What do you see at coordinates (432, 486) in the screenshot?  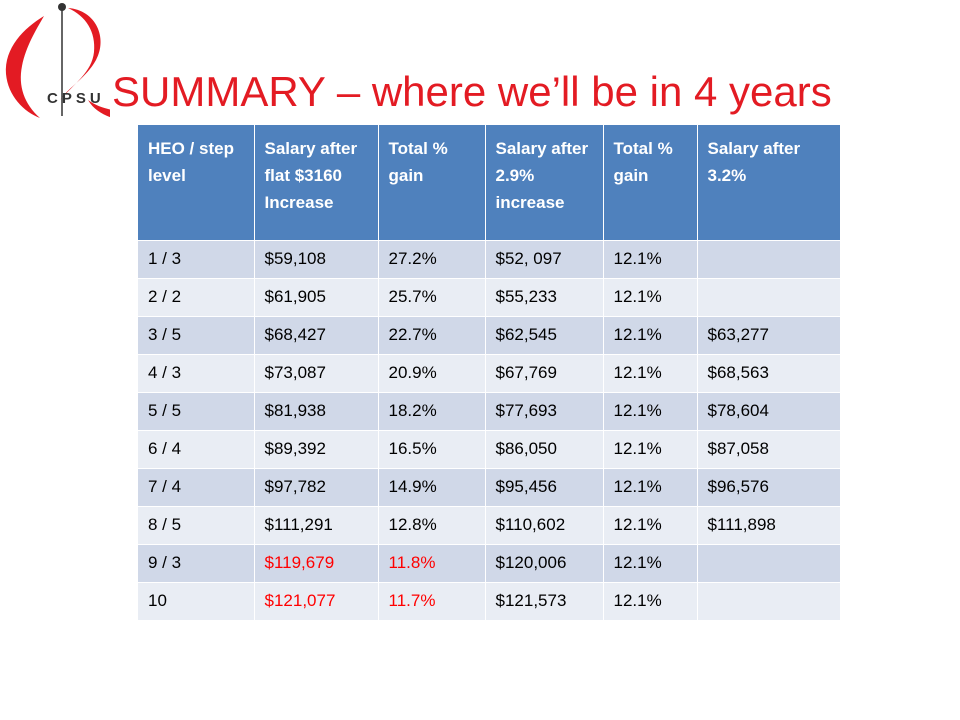 I see `total-gain-flat-cell: 14.9%` at bounding box center [432, 486].